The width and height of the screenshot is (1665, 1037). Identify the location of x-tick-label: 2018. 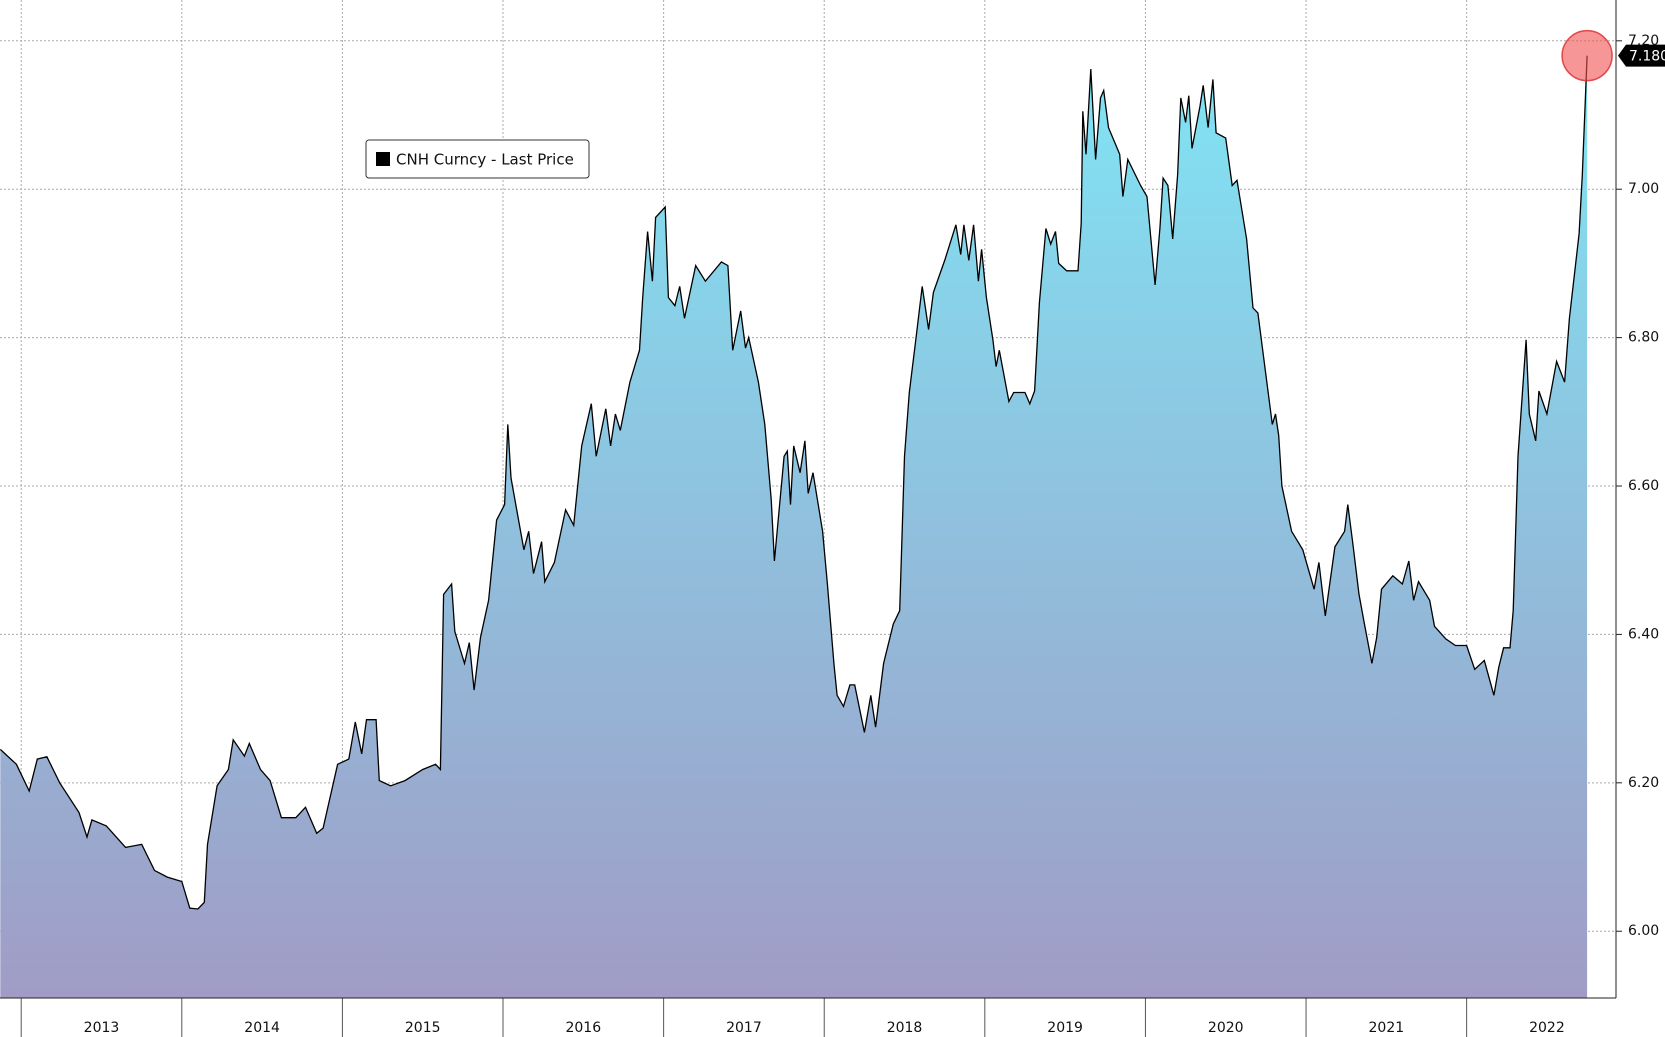
(905, 1028).